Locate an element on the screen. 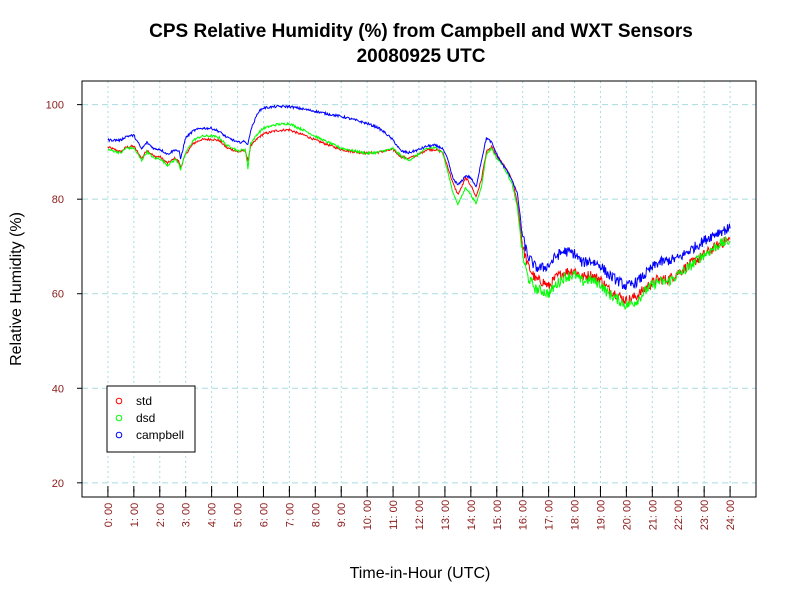 The image size is (800, 600). x-tick-label: 7: 00 is located at coordinates (290, 515).